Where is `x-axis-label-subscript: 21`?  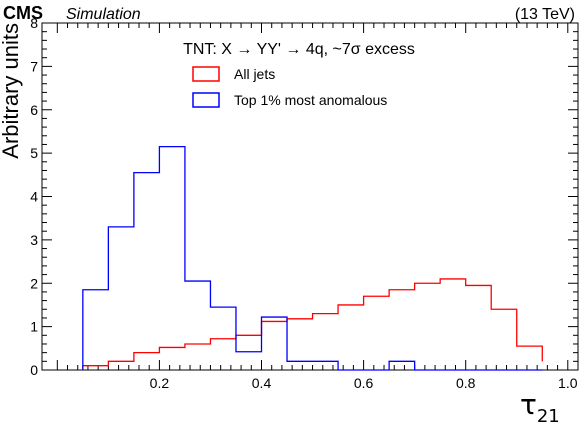
x-axis-label-subscript: 21 is located at coordinates (548, 415).